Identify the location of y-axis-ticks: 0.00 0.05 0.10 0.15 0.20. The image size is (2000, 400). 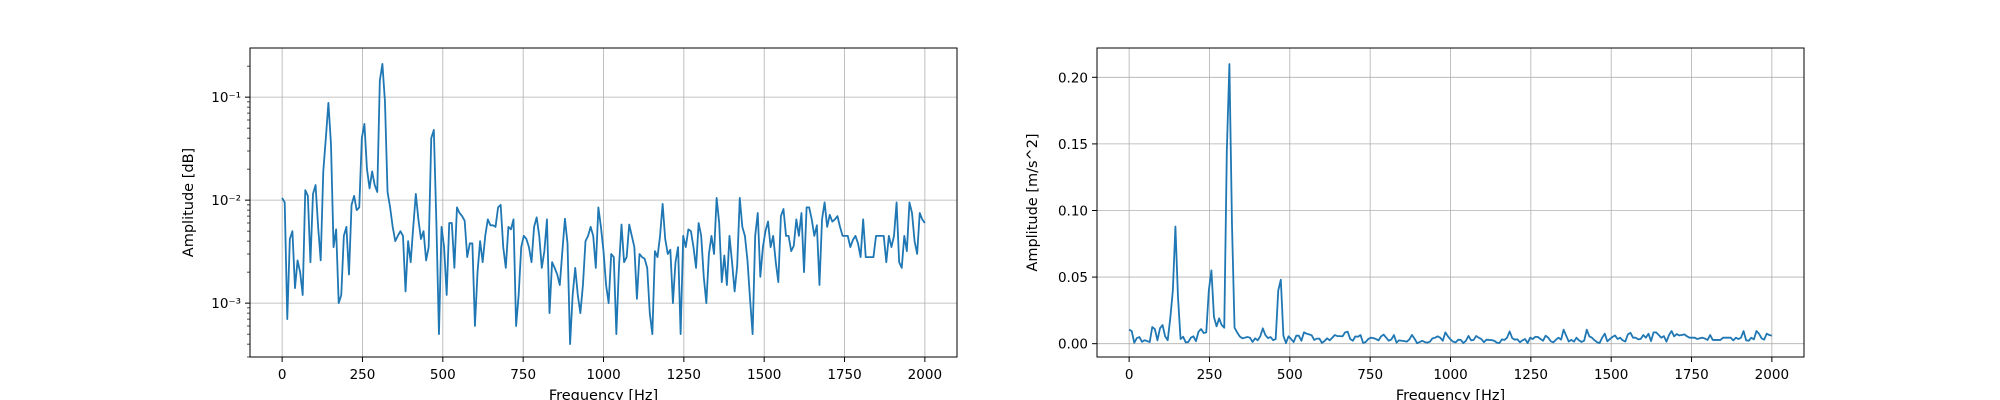
(1077, 211).